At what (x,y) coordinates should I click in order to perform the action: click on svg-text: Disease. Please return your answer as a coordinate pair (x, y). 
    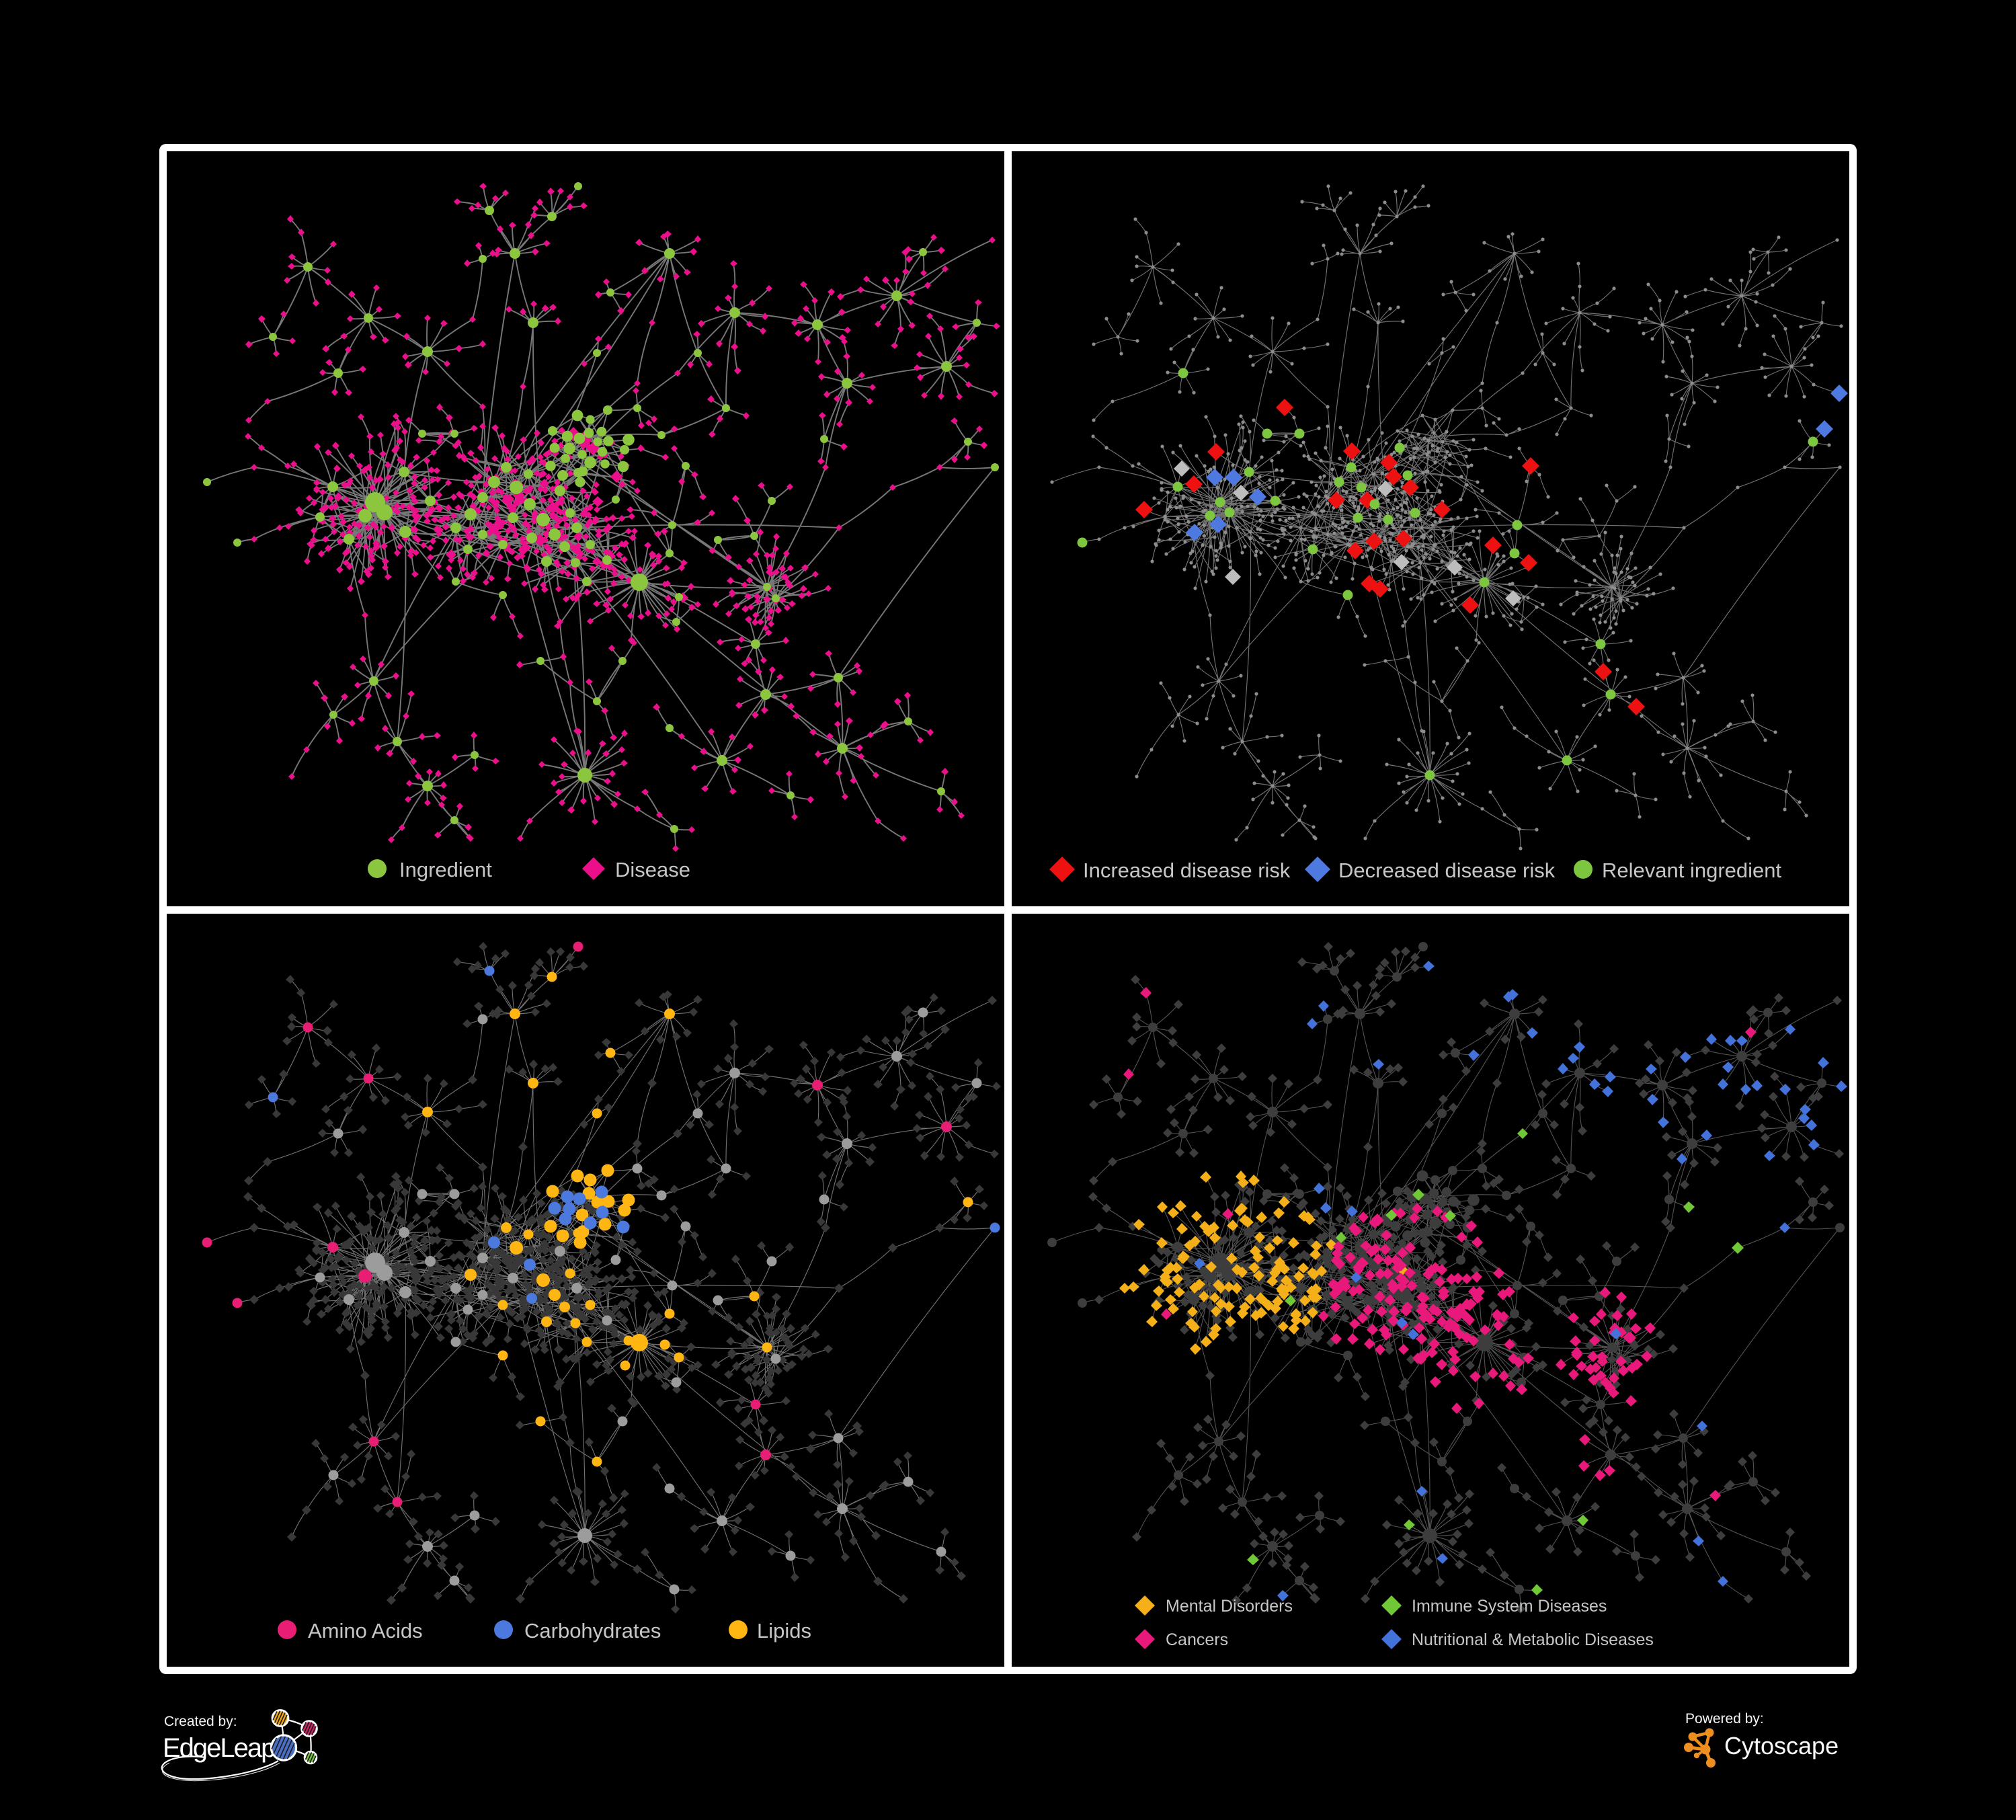
    Looking at the image, I should click on (652, 869).